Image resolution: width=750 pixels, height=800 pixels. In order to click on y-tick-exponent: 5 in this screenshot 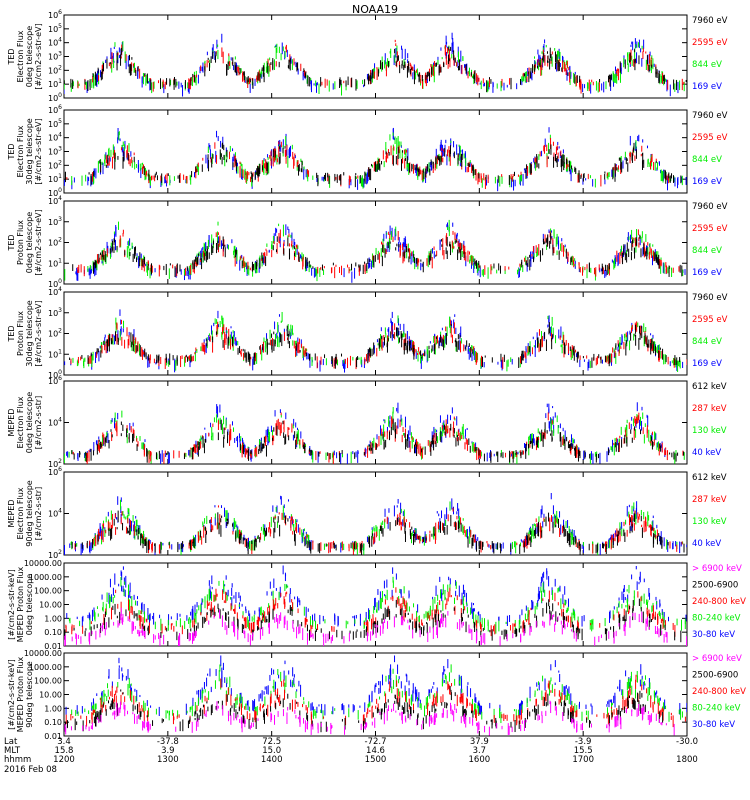, I will do `click(60, 121)`.